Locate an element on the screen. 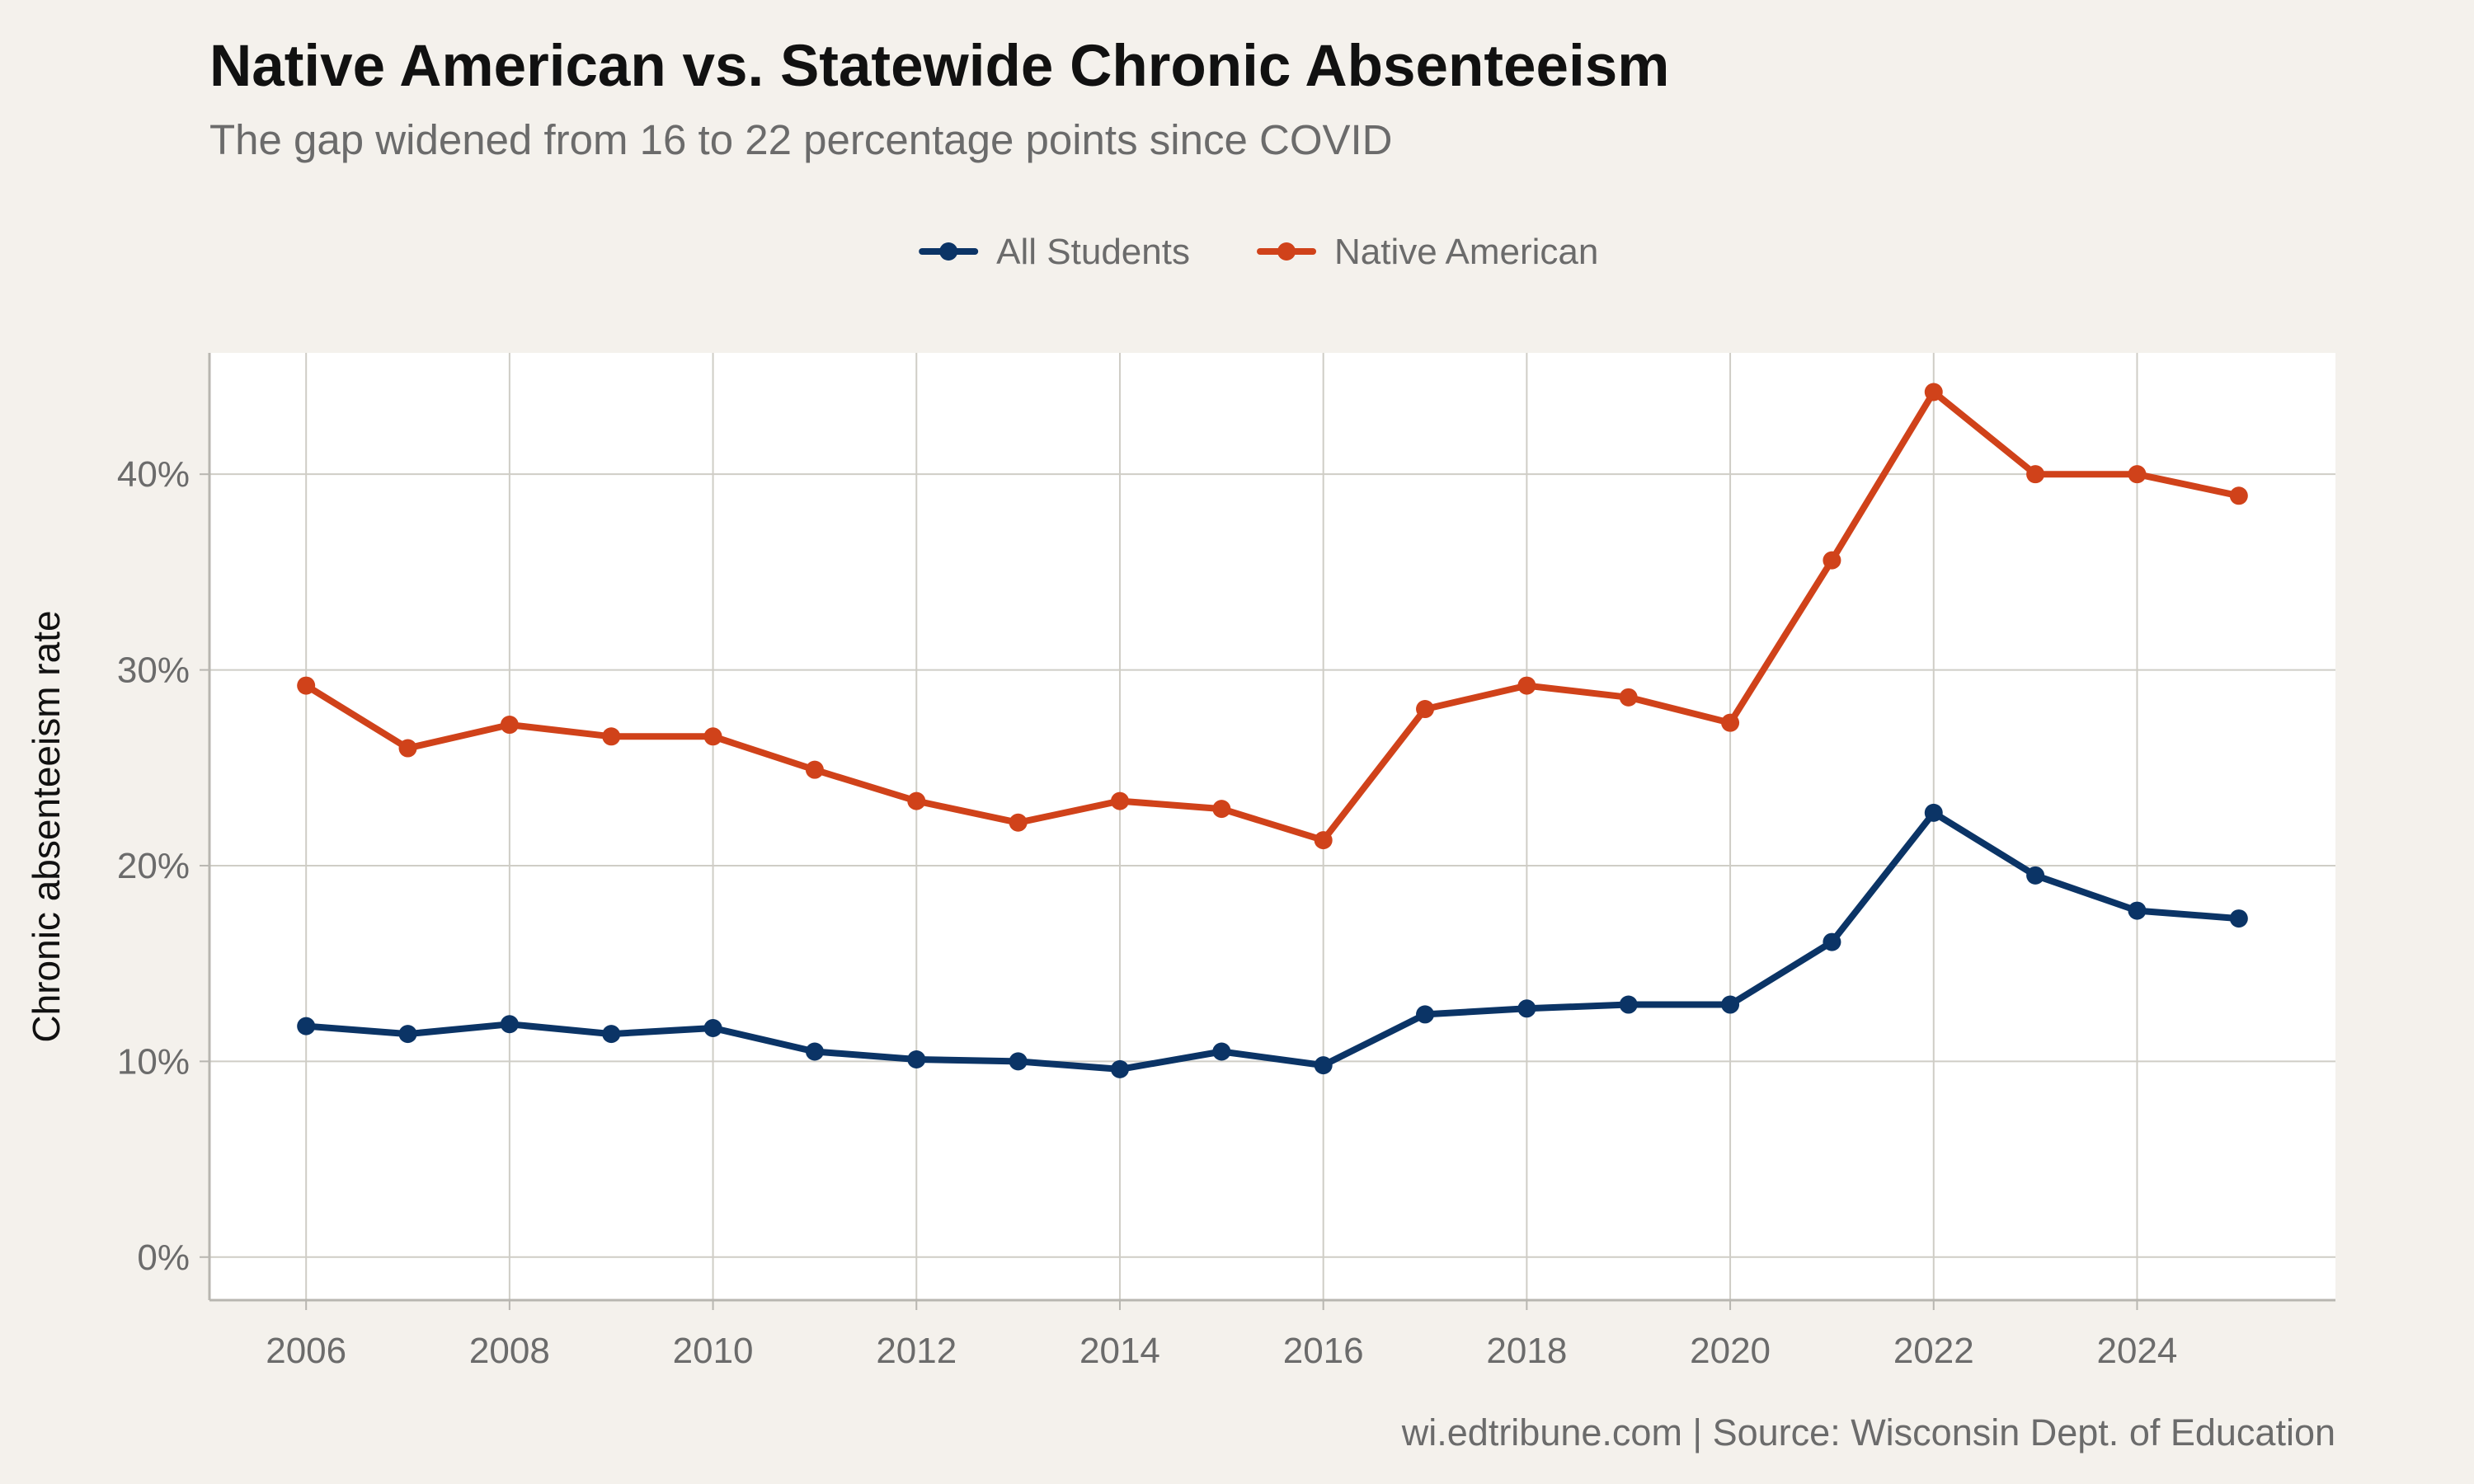  legend-label: All Students is located at coordinates (1093, 252).